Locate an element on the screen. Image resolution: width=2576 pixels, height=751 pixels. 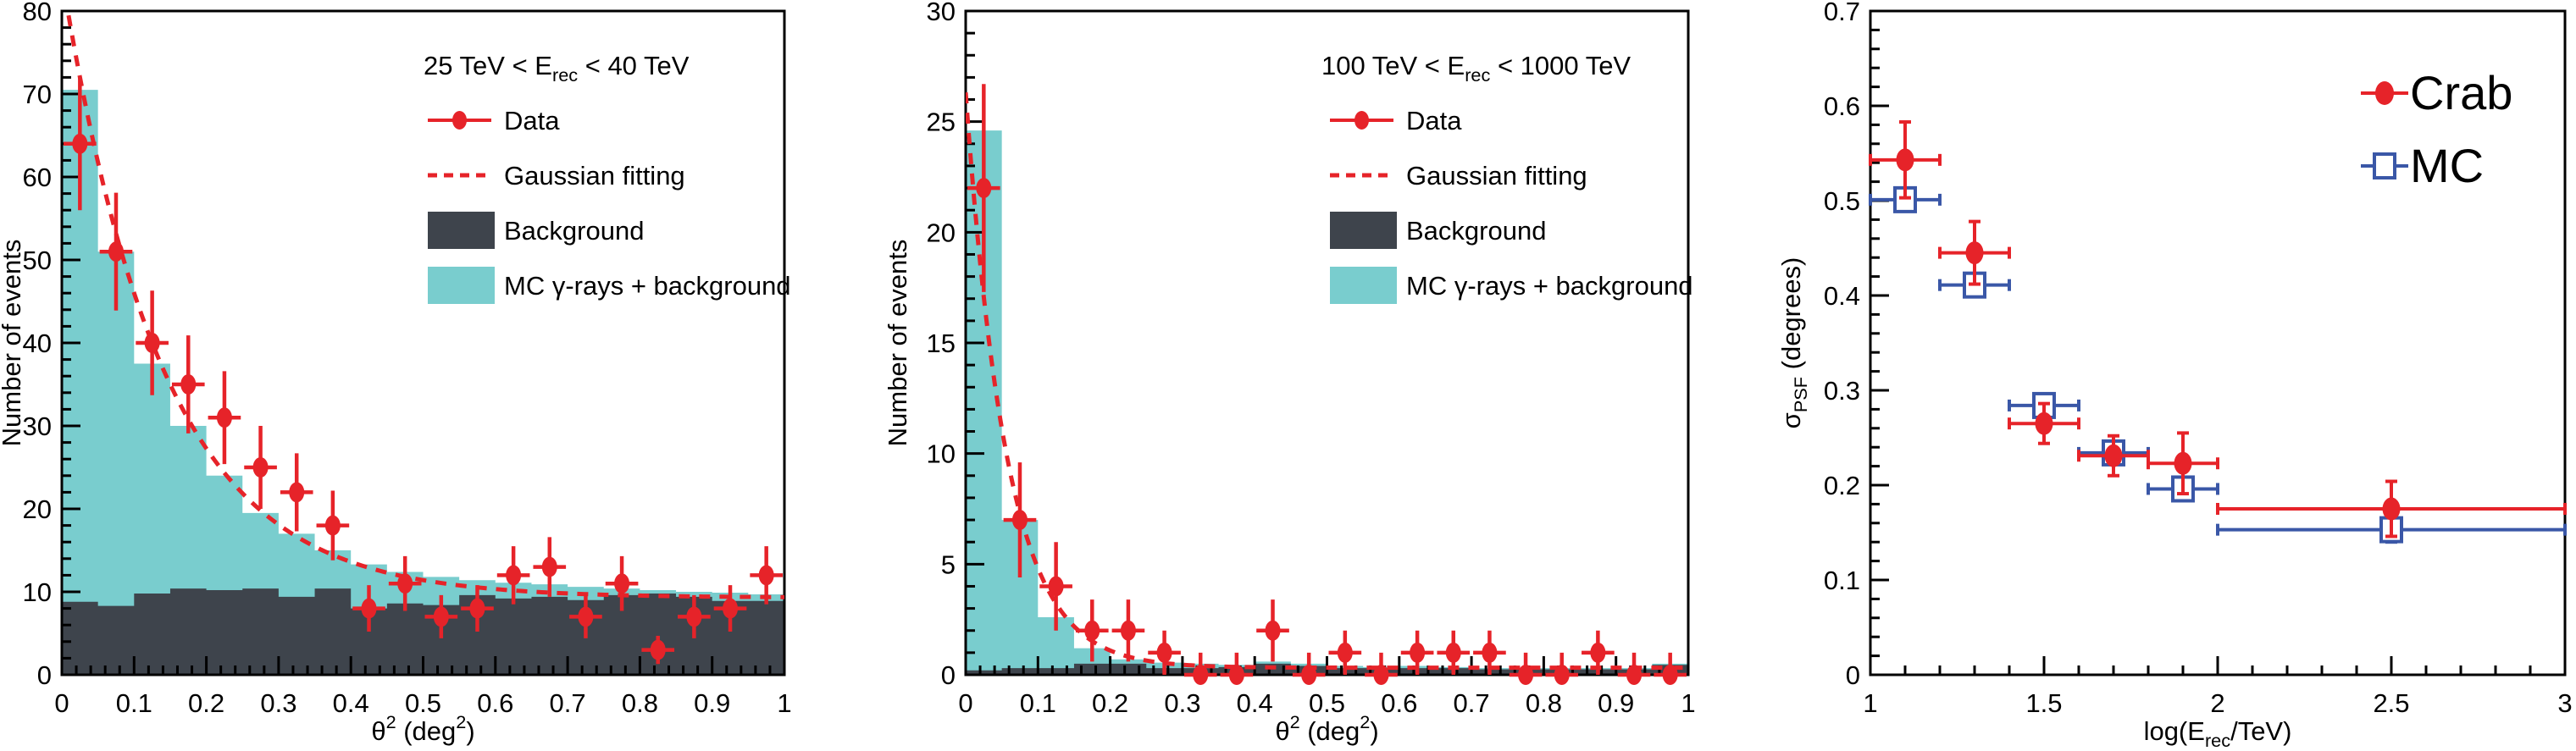
x-tick-label: 2 is located at coordinates (2217, 703).